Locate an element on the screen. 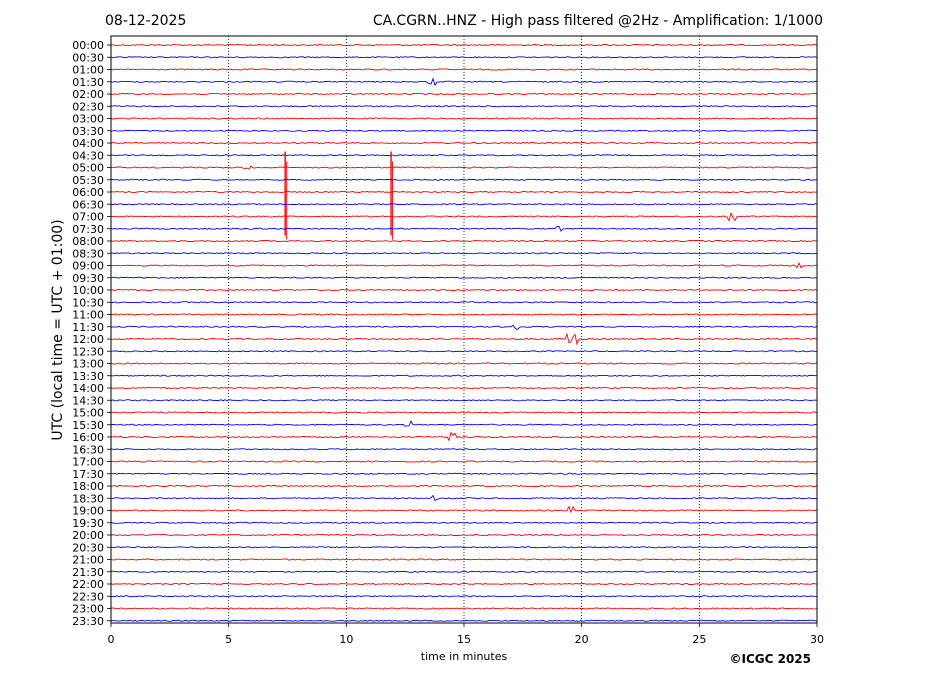  y-tick-label: 22:00 is located at coordinates (88, 584).